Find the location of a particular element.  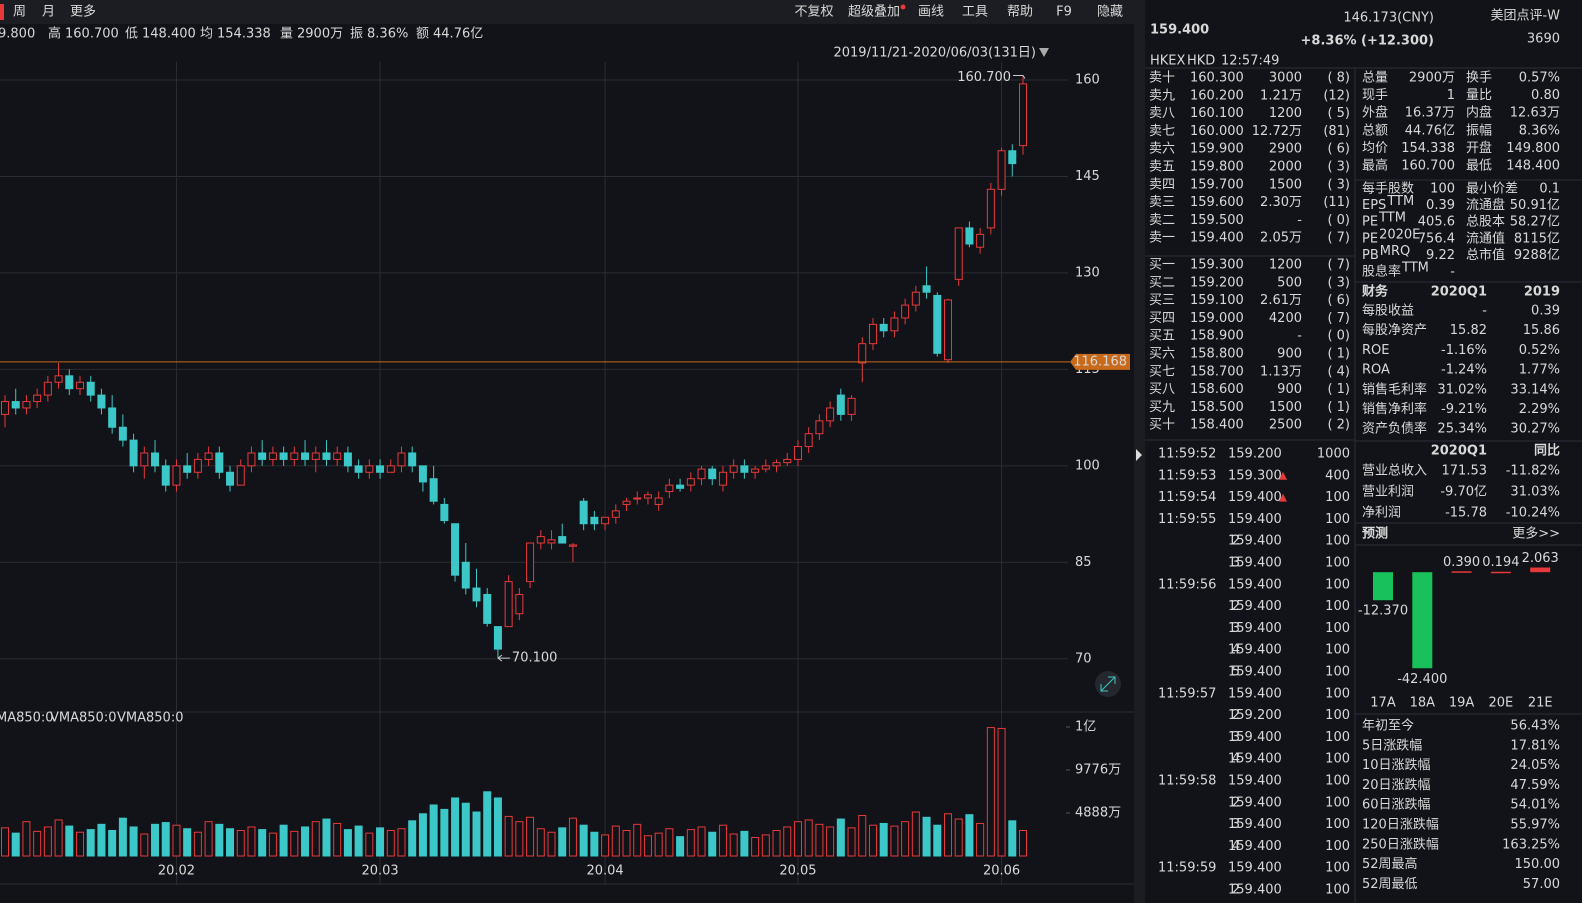

forecast-value: 0.194 is located at coordinates (1500, 562).